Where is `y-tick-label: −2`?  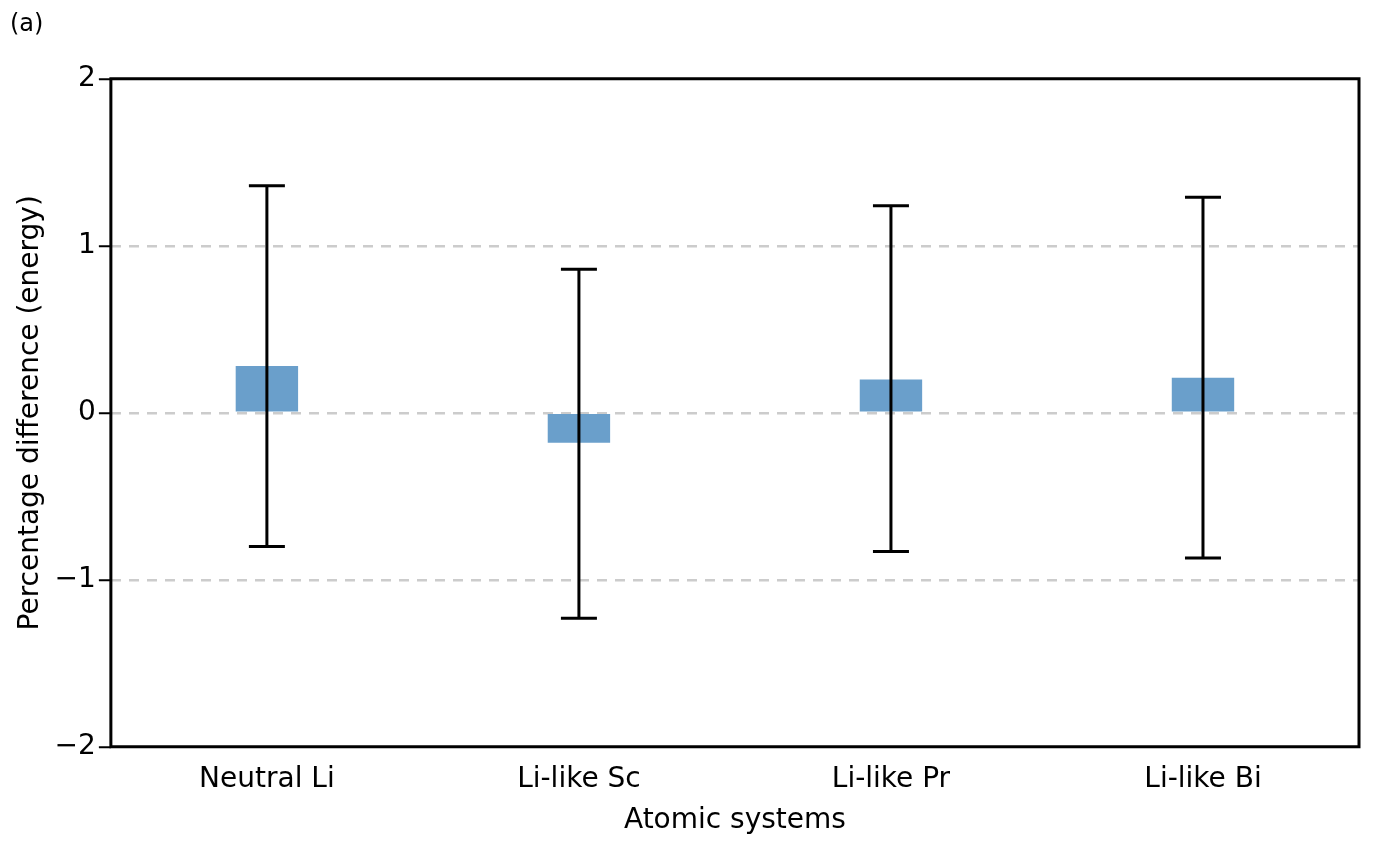 y-tick-label: −2 is located at coordinates (75, 745).